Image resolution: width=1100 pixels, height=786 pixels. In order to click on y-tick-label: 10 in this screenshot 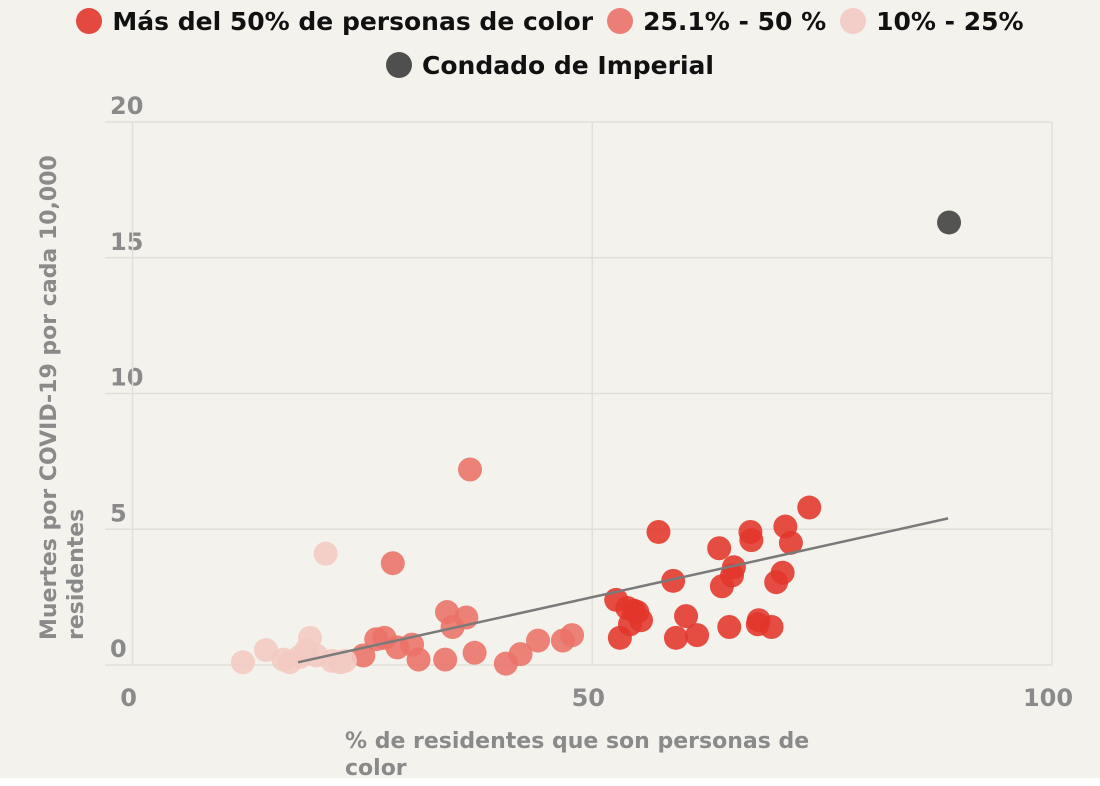, I will do `click(126, 378)`.